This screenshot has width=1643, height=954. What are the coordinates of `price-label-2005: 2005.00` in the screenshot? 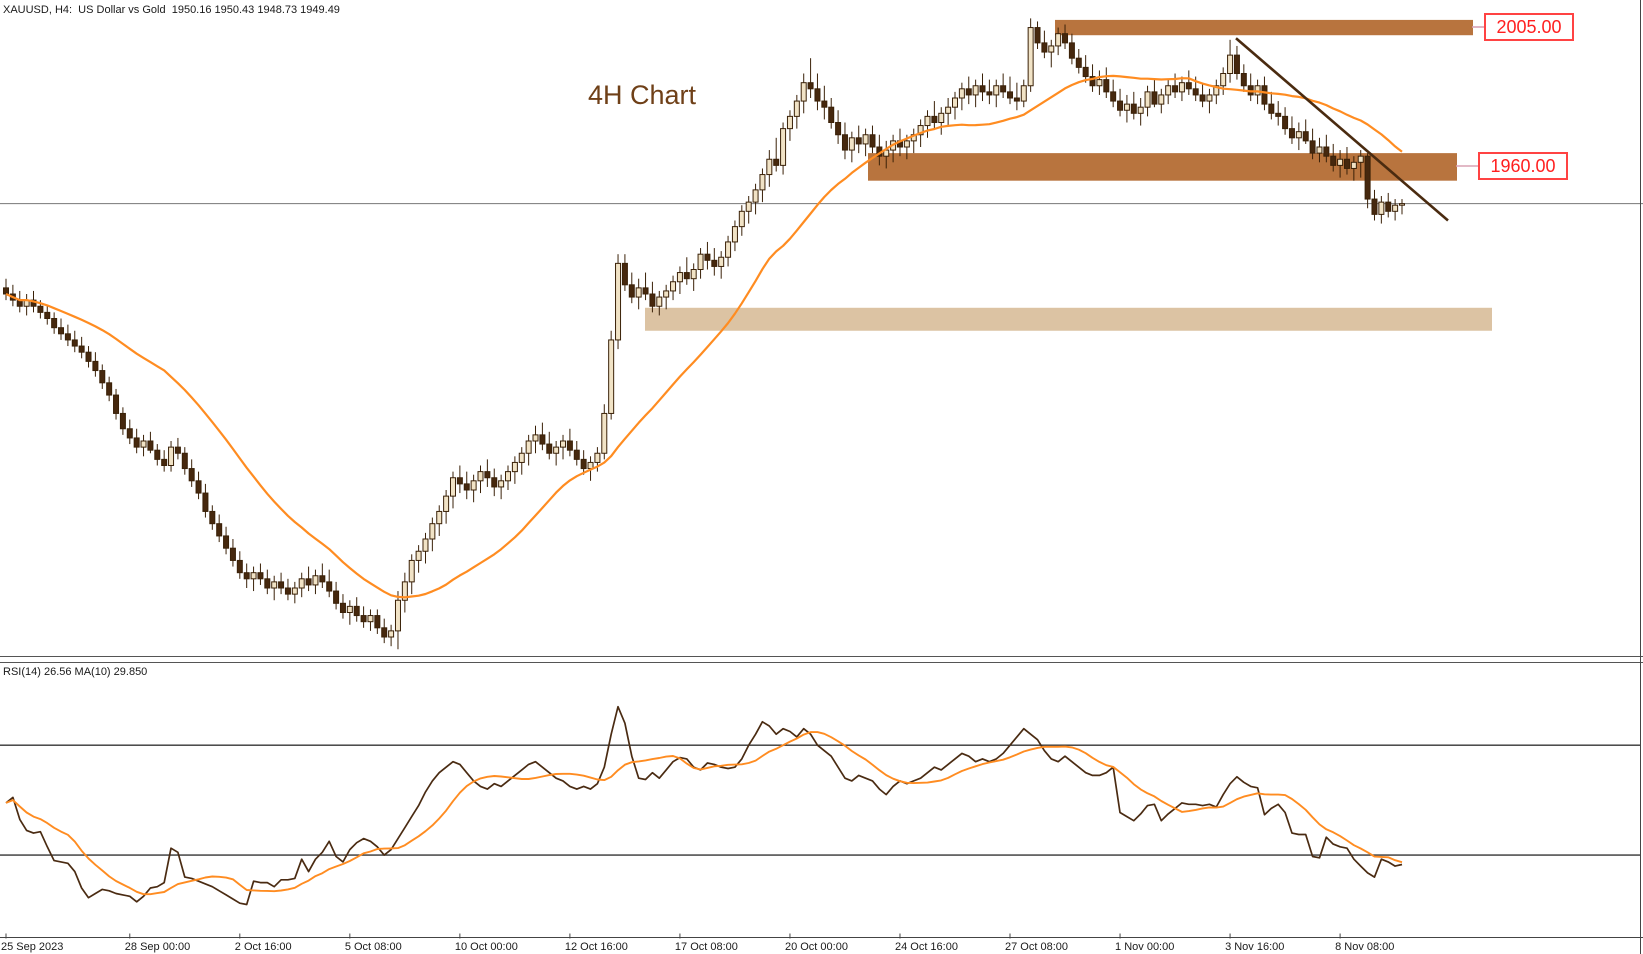 It's located at (1529, 27).